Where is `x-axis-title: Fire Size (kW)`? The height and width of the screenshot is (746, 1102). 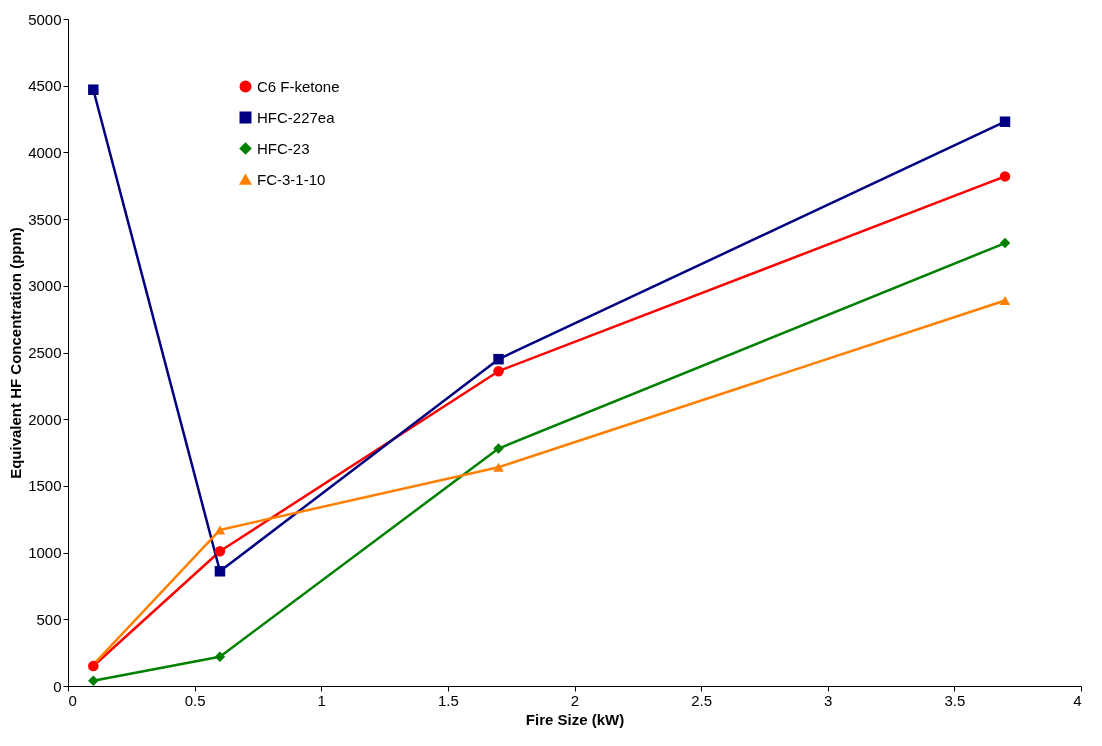
x-axis-title: Fire Size (kW) is located at coordinates (575, 719).